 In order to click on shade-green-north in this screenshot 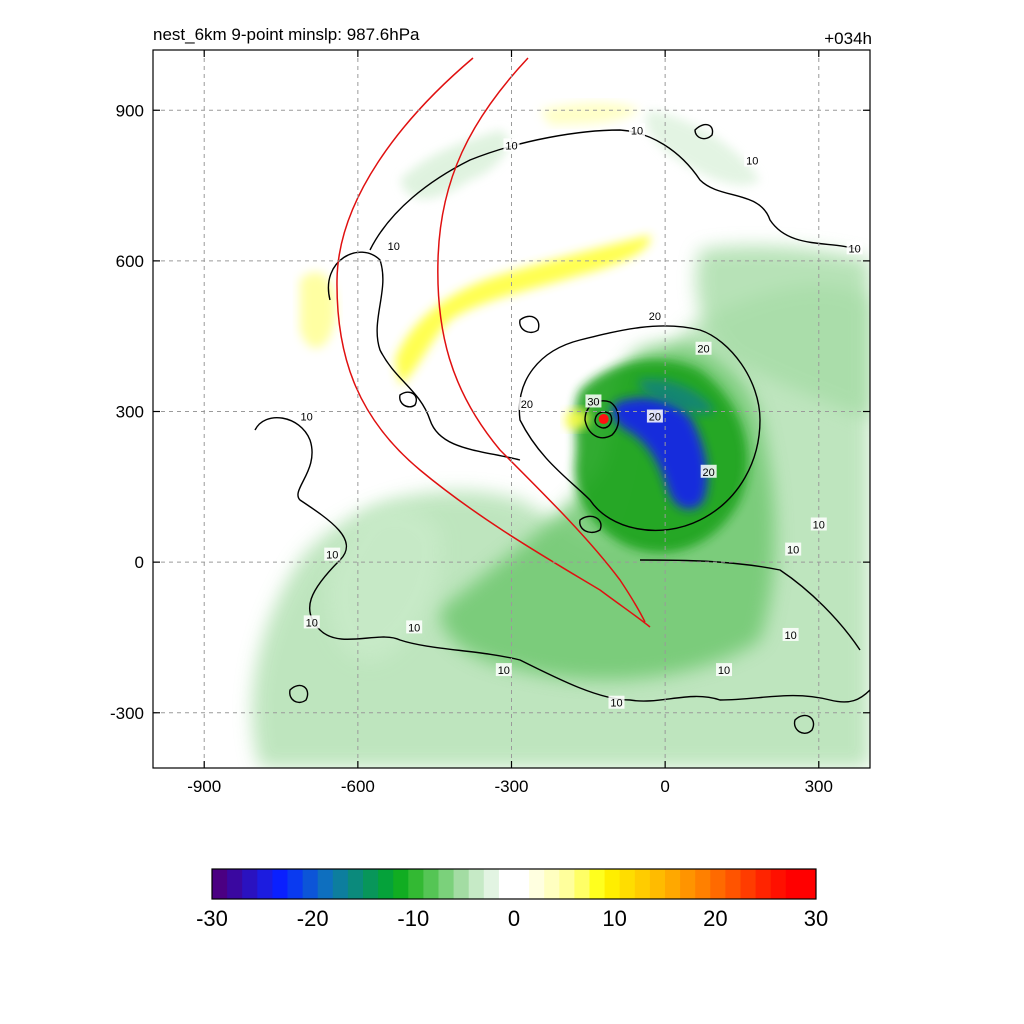, I will do `click(703, 148)`.